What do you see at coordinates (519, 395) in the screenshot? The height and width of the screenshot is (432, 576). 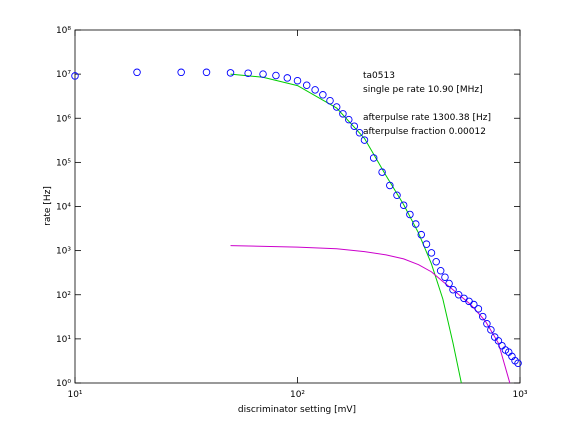 I see `x-tick-label: 10³` at bounding box center [519, 395].